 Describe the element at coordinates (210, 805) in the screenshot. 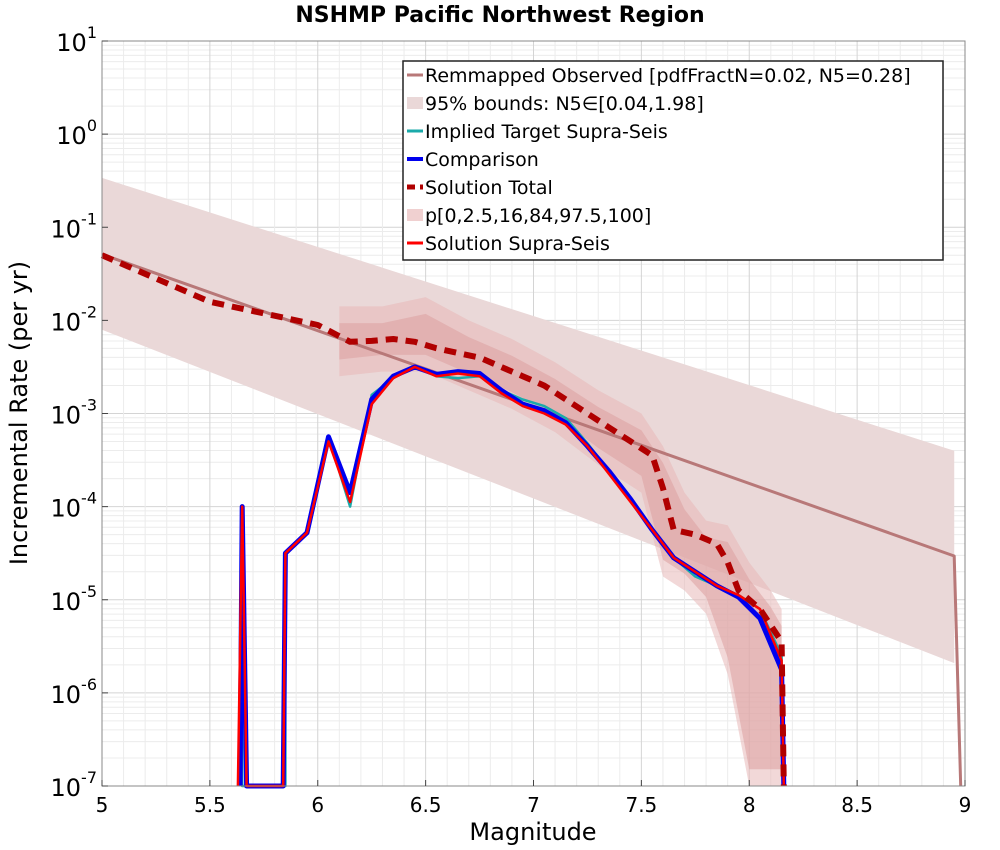

I see `x-tick-label: 5.5` at that location.